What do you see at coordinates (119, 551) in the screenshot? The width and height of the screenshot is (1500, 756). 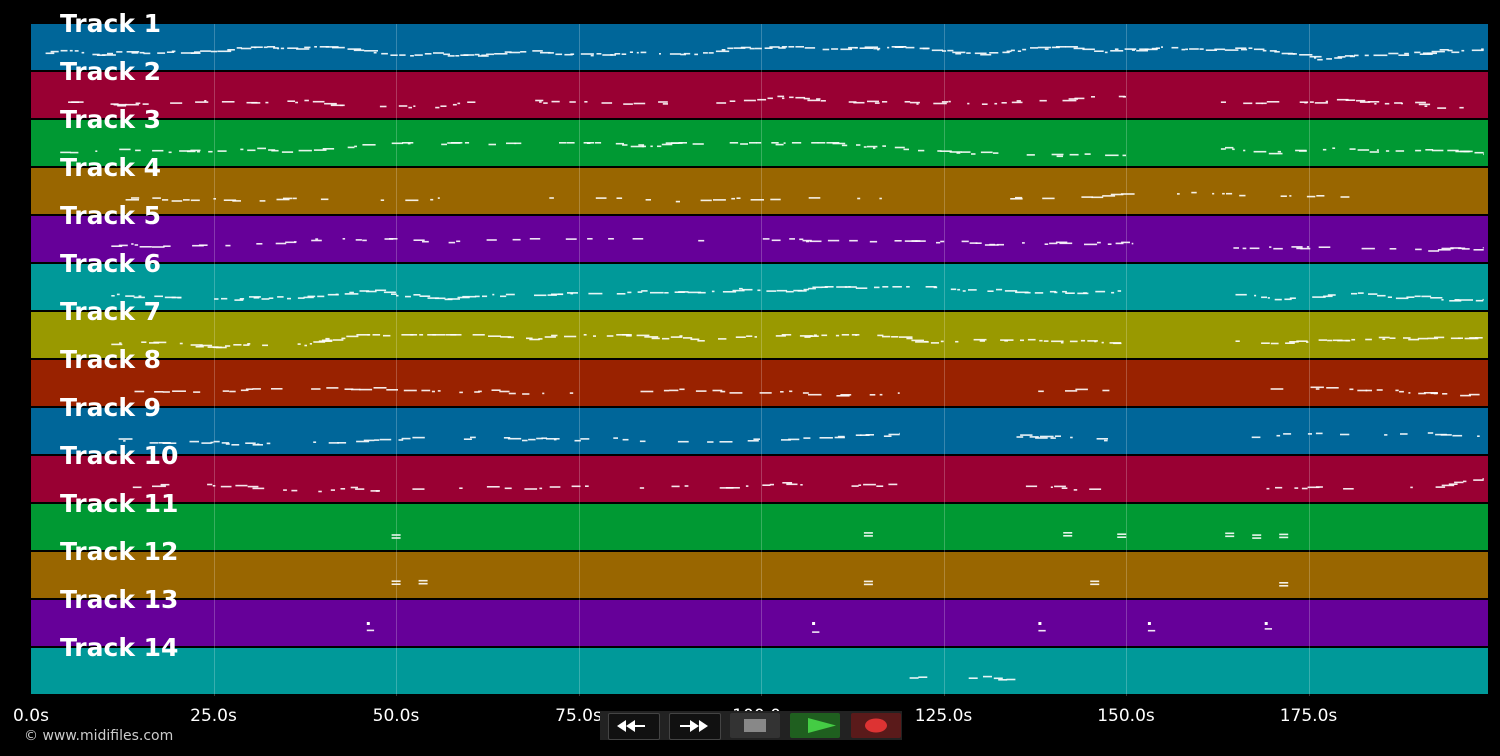 I see `track-label-12: Track 12` at bounding box center [119, 551].